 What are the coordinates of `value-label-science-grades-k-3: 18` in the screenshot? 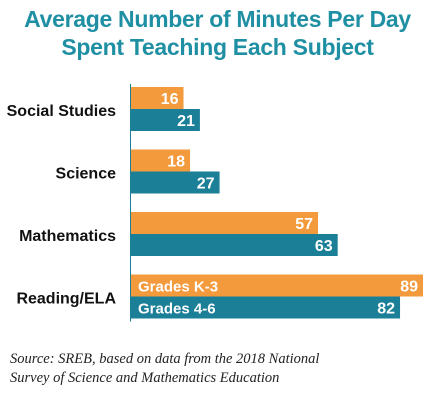 It's located at (176, 162).